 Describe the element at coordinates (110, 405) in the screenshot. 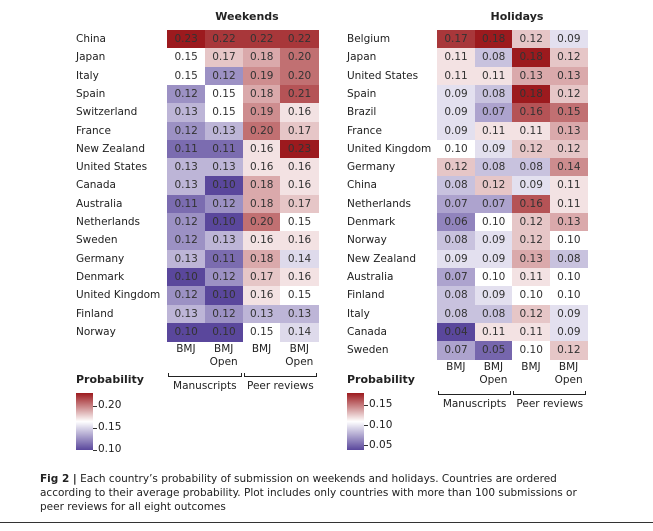

I see `legend-tick-label: 0.20` at that location.